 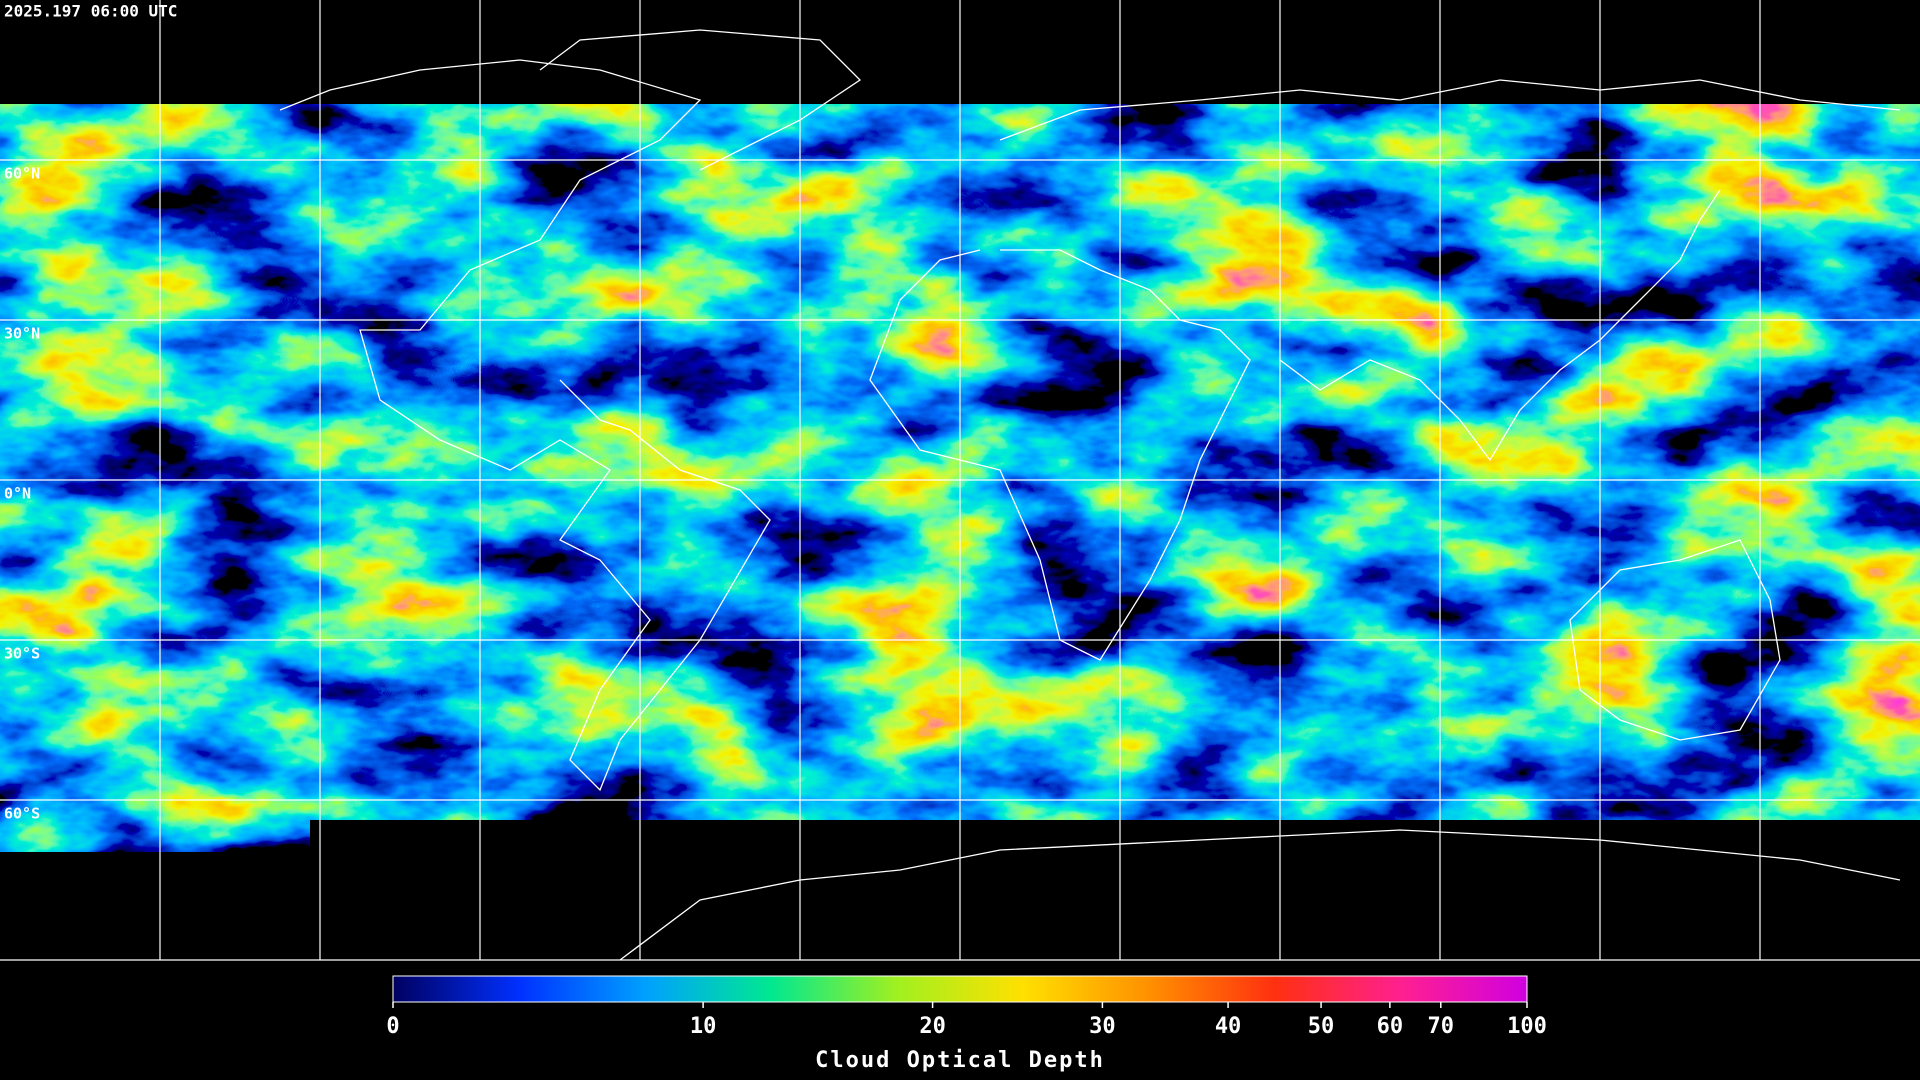 I want to click on colorbar-tick-label: 10, so click(x=703, y=1026).